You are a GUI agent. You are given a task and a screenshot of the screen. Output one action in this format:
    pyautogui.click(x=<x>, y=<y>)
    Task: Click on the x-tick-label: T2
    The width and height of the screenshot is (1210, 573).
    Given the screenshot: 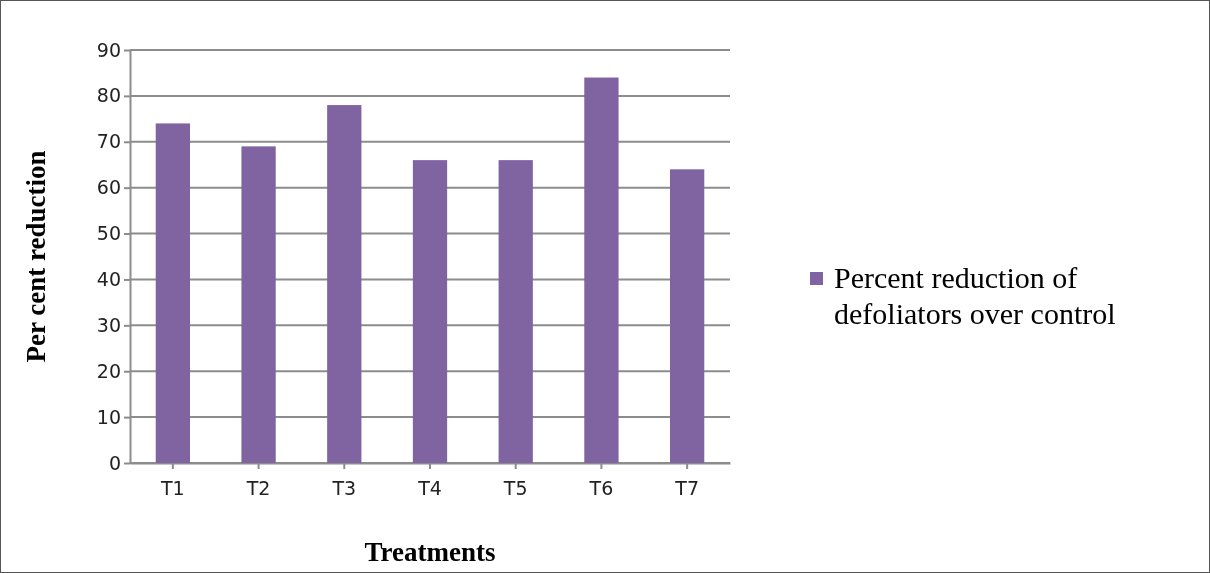 What is the action you would take?
    pyautogui.click(x=258, y=487)
    